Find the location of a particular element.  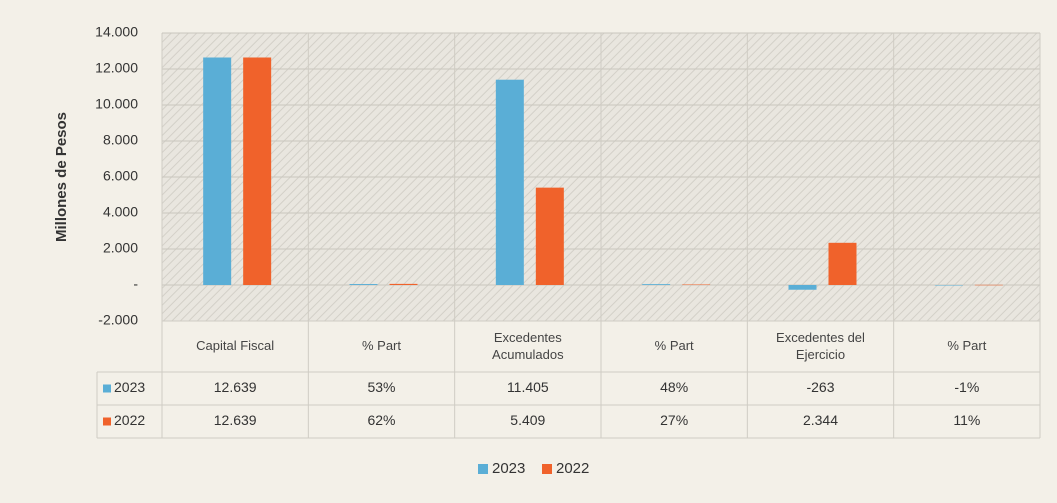

x-tick-label: Capital Fiscal is located at coordinates (235, 346).